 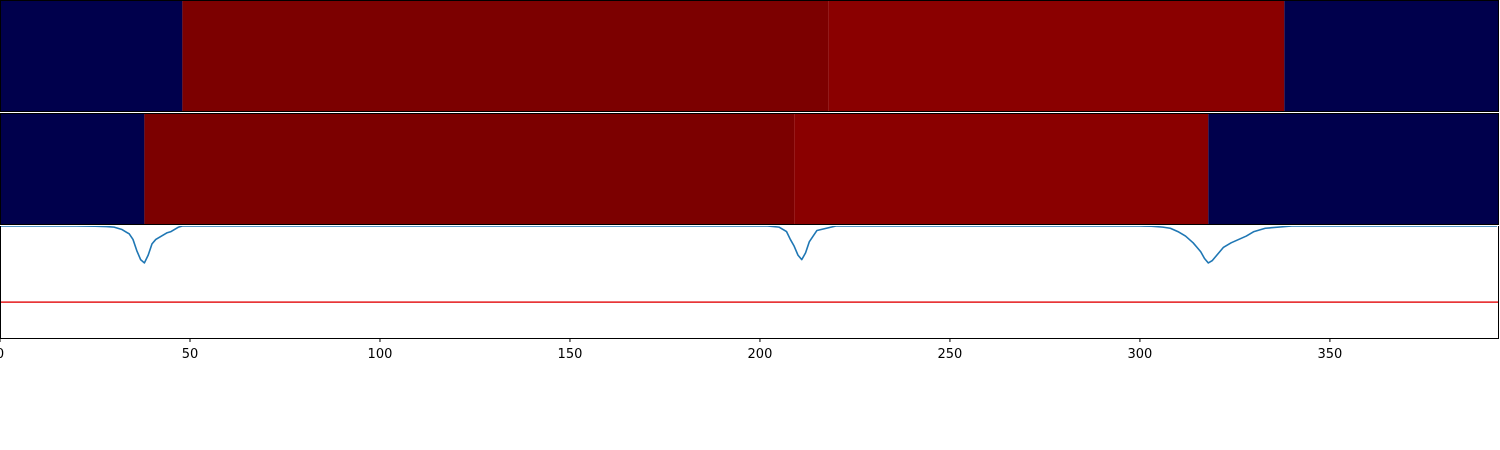 I want to click on x-tick-label-50: 50, so click(x=190, y=354).